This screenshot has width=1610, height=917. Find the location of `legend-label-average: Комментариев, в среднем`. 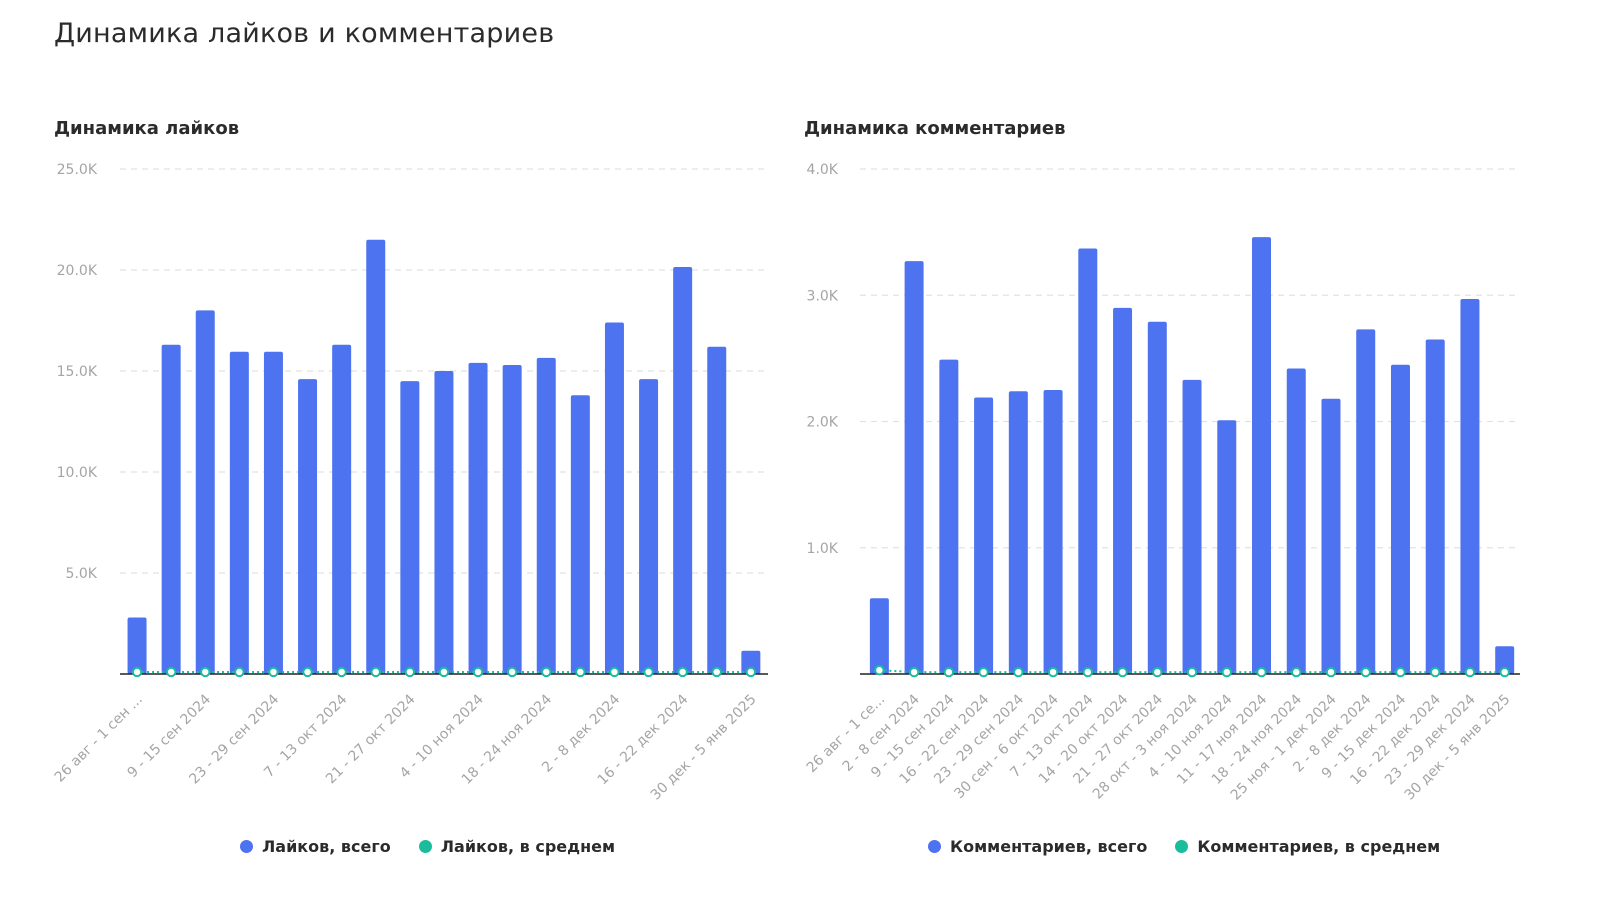

legend-label-average: Комментариев, в среднем is located at coordinates (1319, 846).